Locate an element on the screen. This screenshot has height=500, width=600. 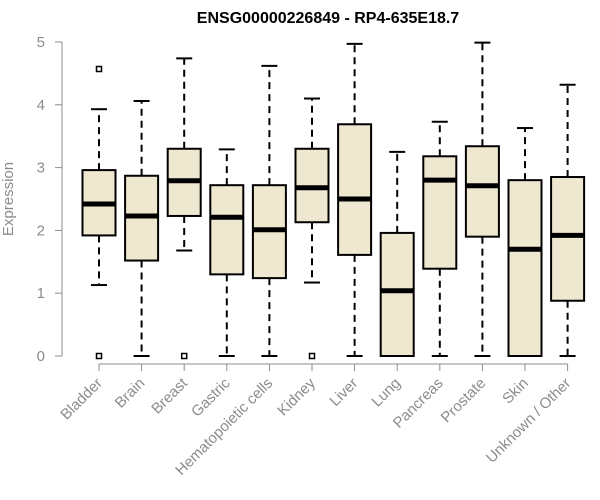
y-tick-label: 1 is located at coordinates (41, 293).